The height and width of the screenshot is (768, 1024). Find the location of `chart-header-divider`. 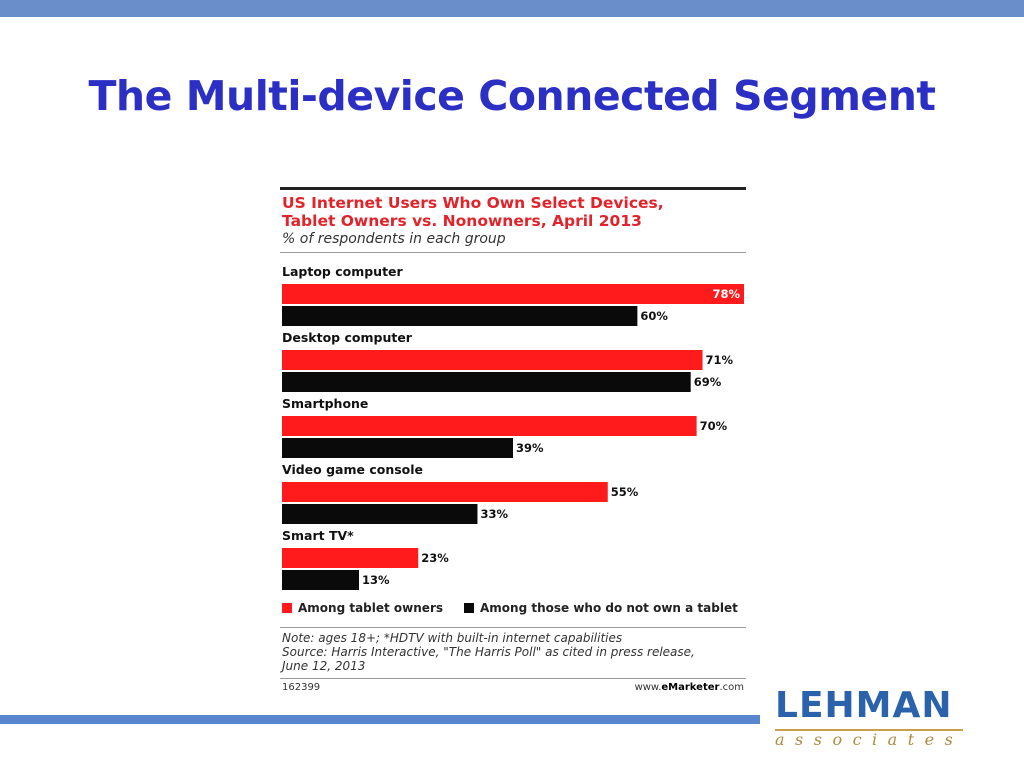

chart-header-divider is located at coordinates (513, 252).